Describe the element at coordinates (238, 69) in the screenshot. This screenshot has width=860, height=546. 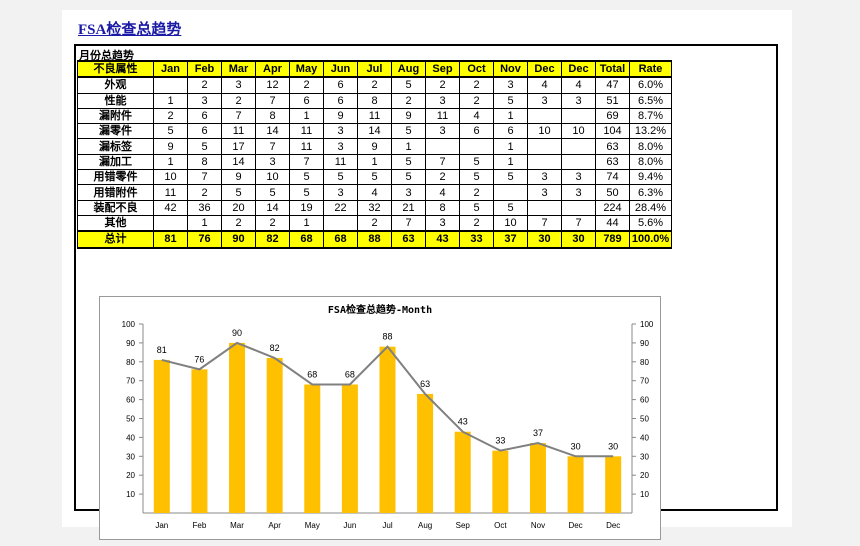
I see `table-cell: Mar` at that location.